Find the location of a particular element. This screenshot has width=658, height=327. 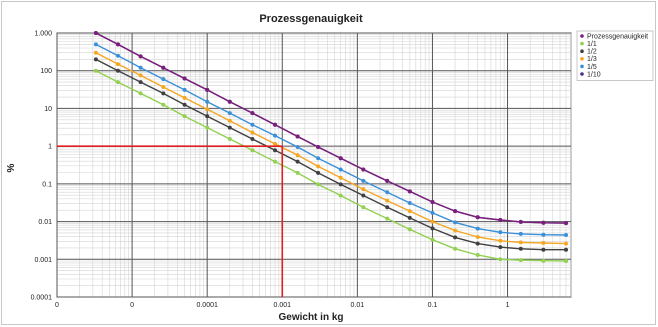

x-tick-label: 0.0001 is located at coordinates (207, 305).